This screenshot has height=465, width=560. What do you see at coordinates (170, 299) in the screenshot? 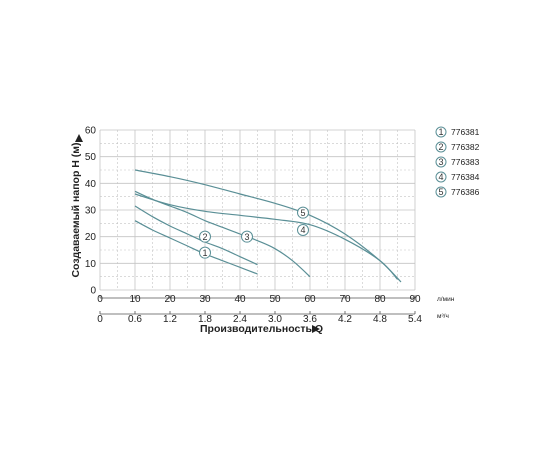
I see `x-tick-label-lmin: 20` at bounding box center [170, 299].